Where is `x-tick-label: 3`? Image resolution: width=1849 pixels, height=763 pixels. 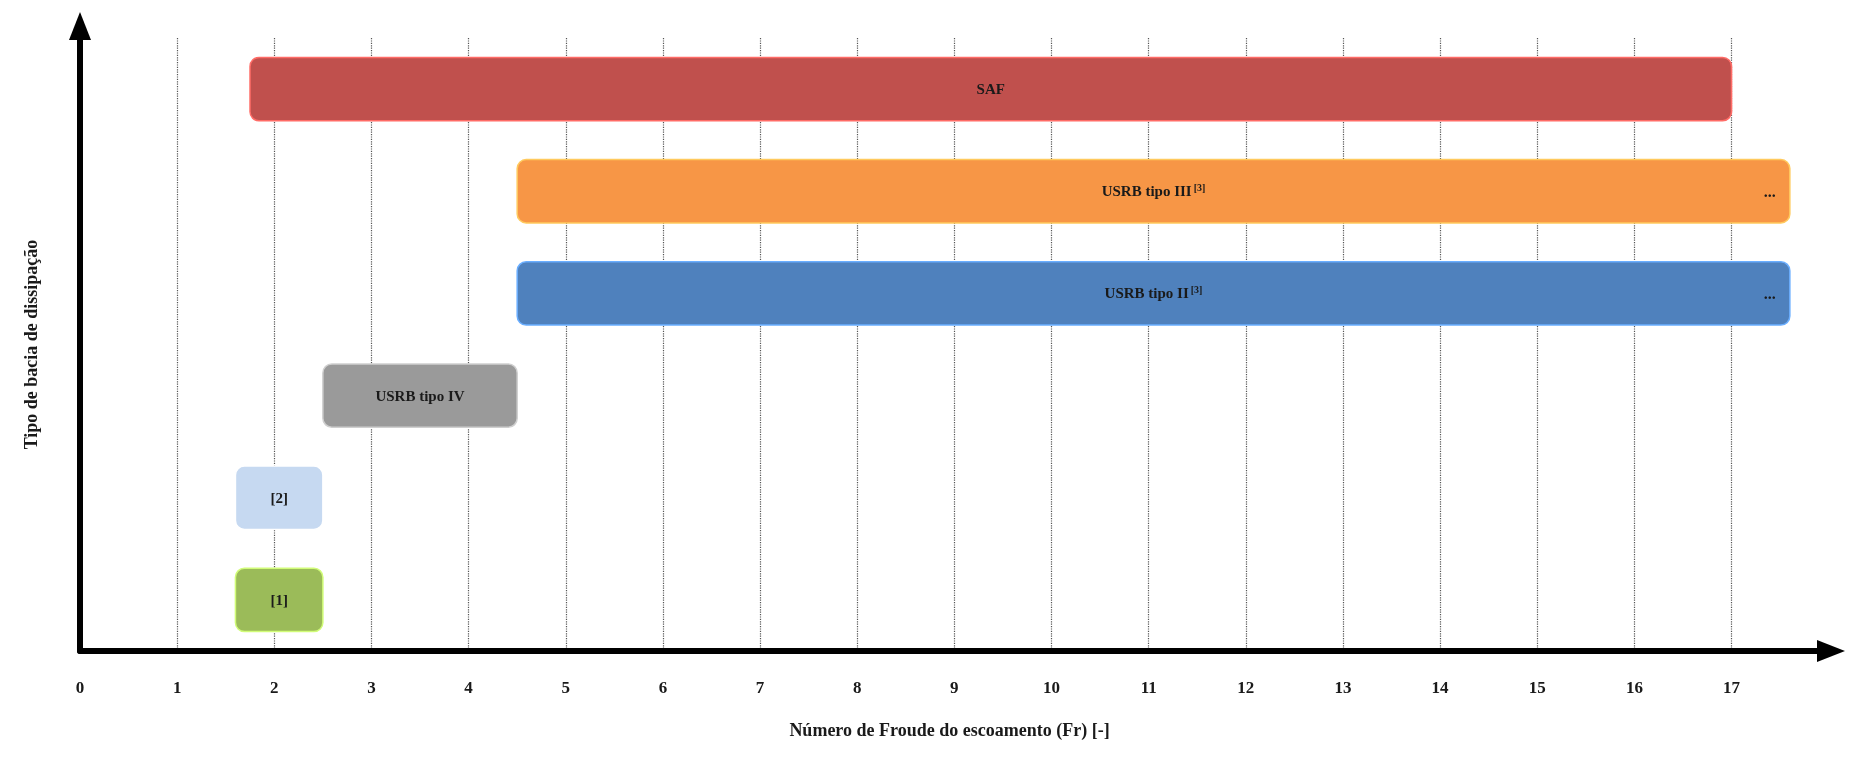
x-tick-label: 3 is located at coordinates (371, 687).